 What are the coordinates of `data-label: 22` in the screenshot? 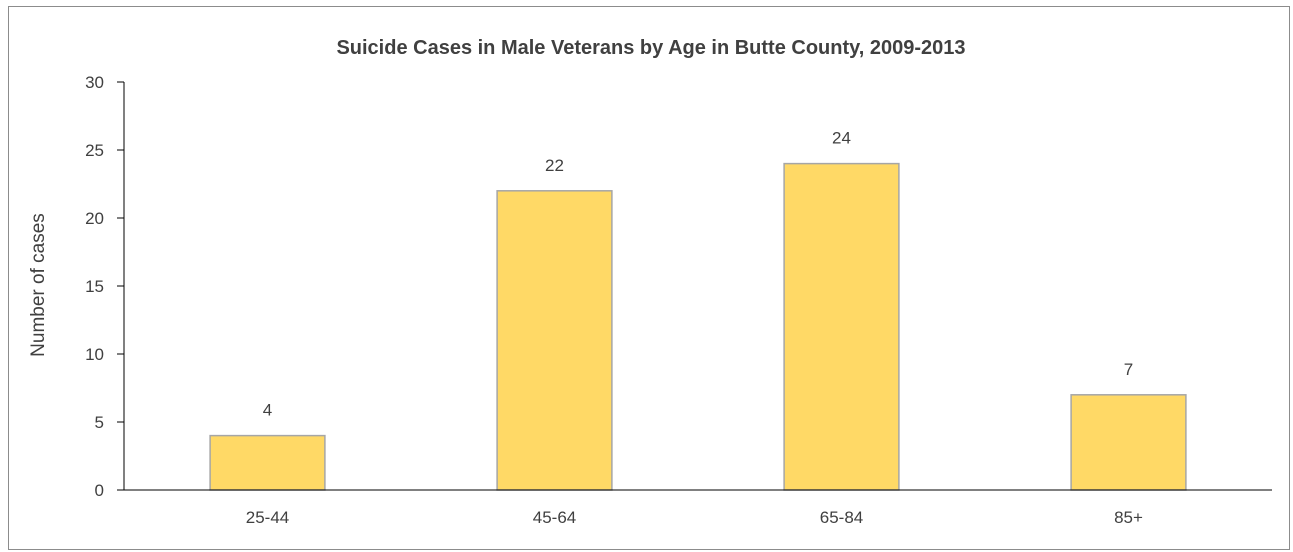 It's located at (554, 165).